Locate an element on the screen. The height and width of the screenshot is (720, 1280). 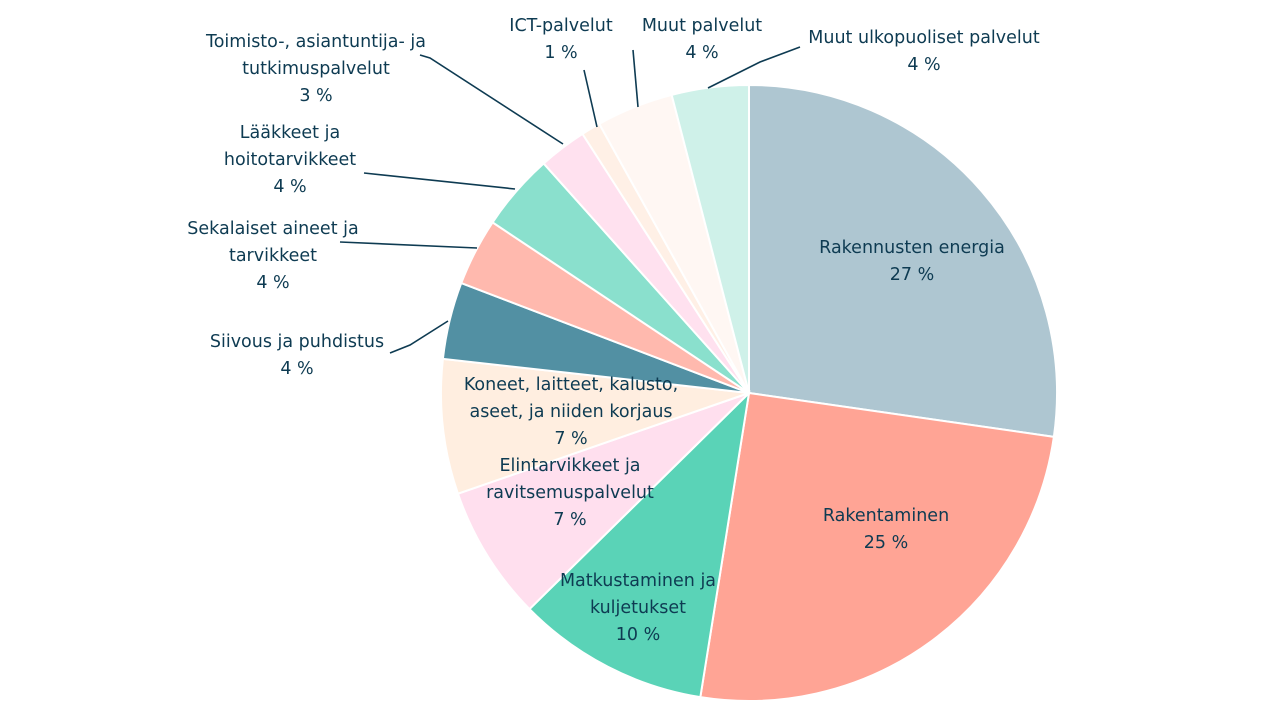
slice-name-label: Toimisto-, asiantuntija- ja is located at coordinates (315, 42).